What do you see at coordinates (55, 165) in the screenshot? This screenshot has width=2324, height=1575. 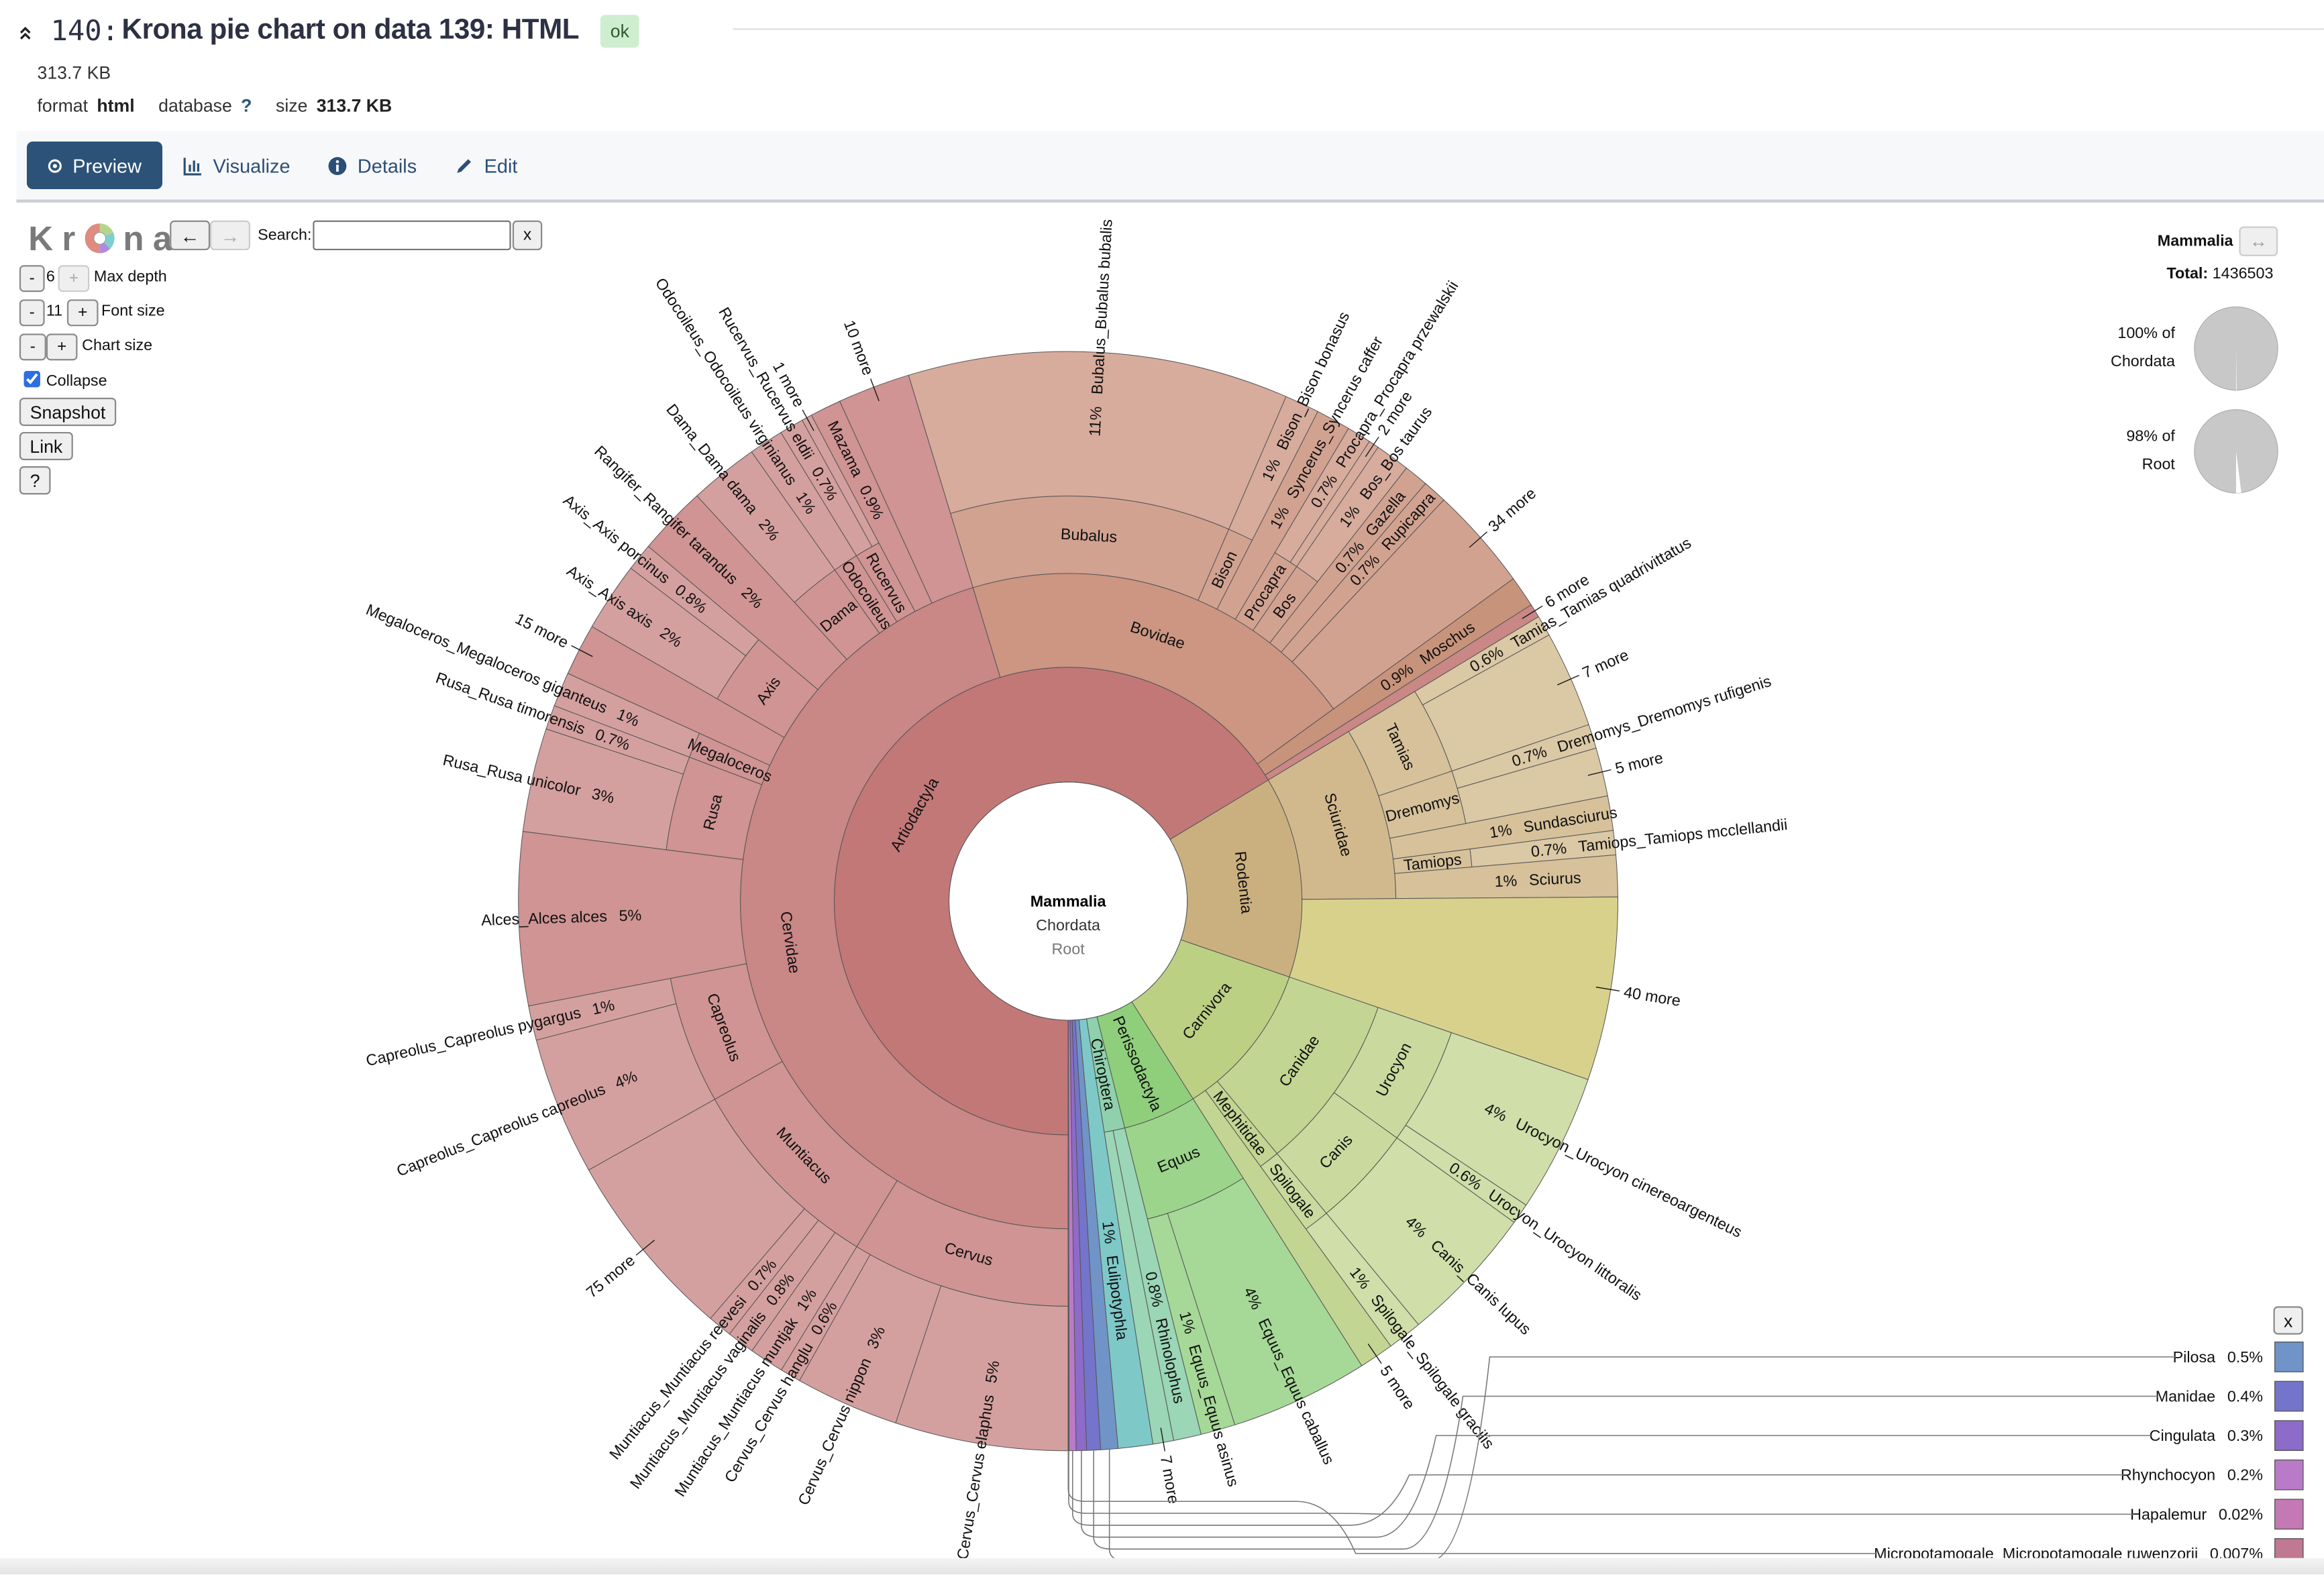 I see `eye-icon` at bounding box center [55, 165].